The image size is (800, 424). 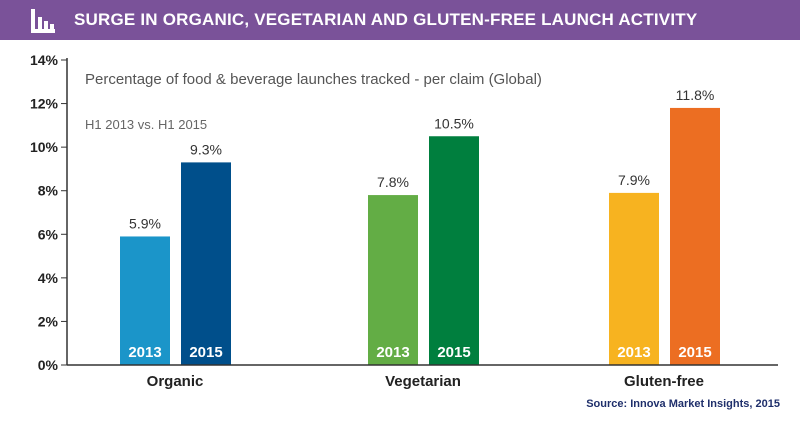 I want to click on bar-vegetarian-2013, so click(x=393, y=280).